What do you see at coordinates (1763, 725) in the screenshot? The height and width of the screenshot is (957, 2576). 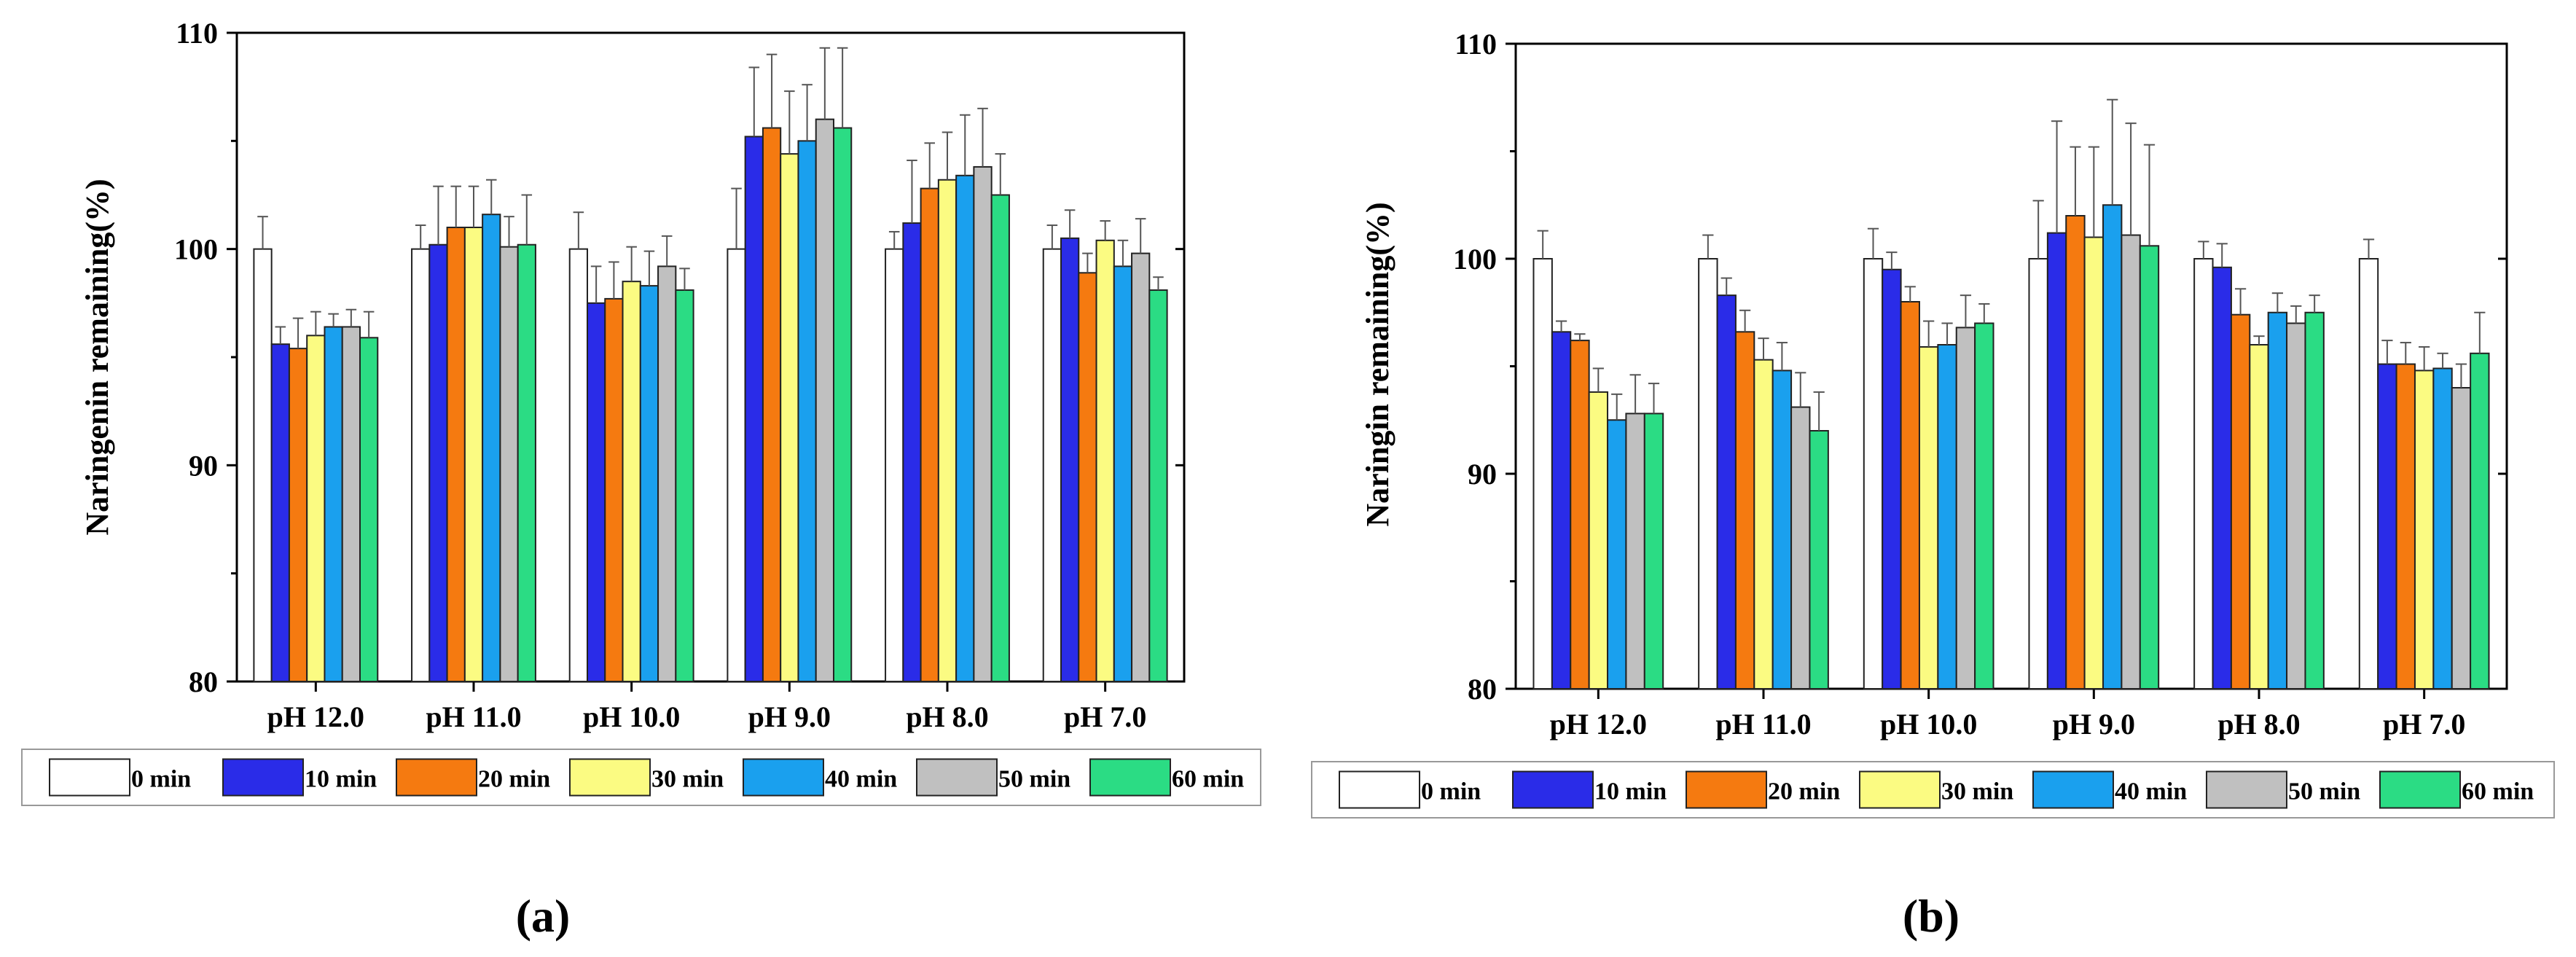 I see `x-tick-label: pH 11.0` at bounding box center [1763, 725].